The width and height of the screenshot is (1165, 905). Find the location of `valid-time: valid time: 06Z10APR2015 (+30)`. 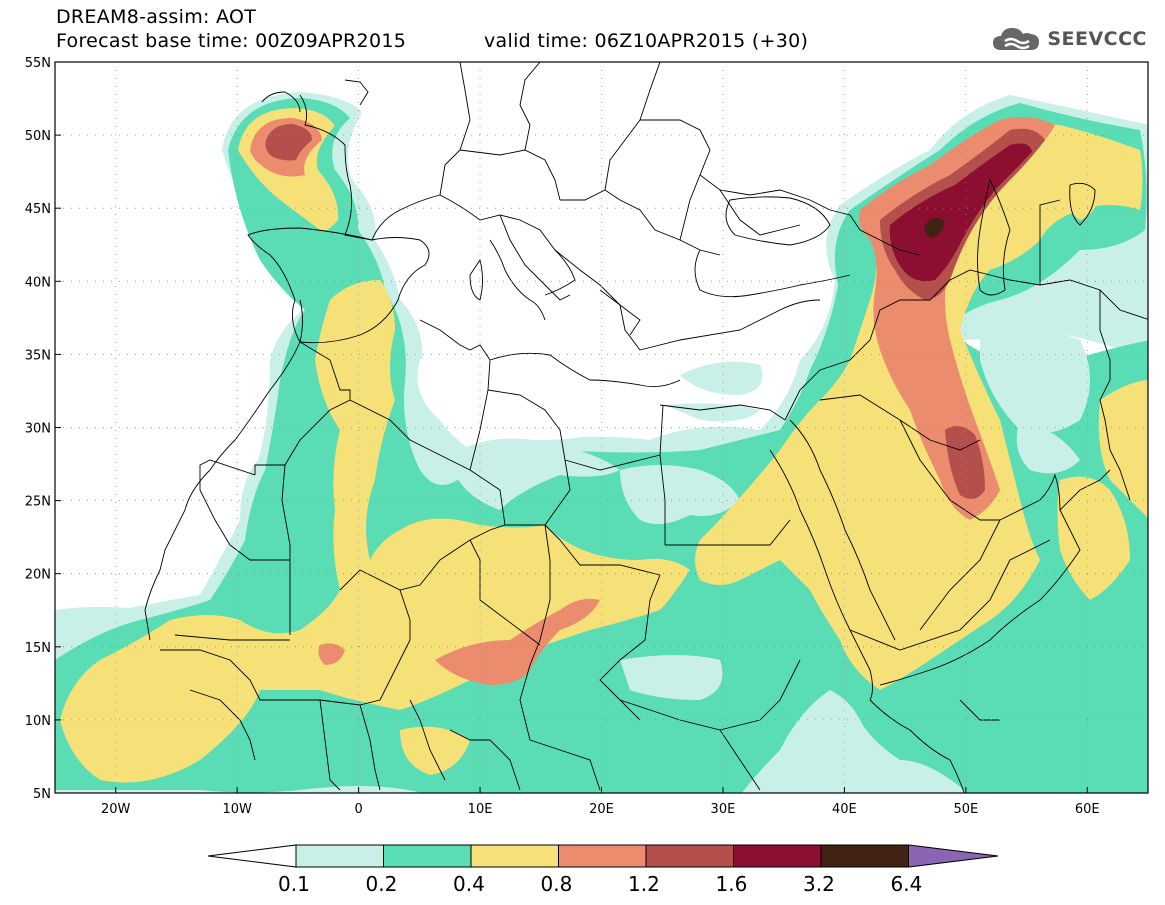

valid-time: valid time: 06Z10APR2015 (+30) is located at coordinates (646, 41).